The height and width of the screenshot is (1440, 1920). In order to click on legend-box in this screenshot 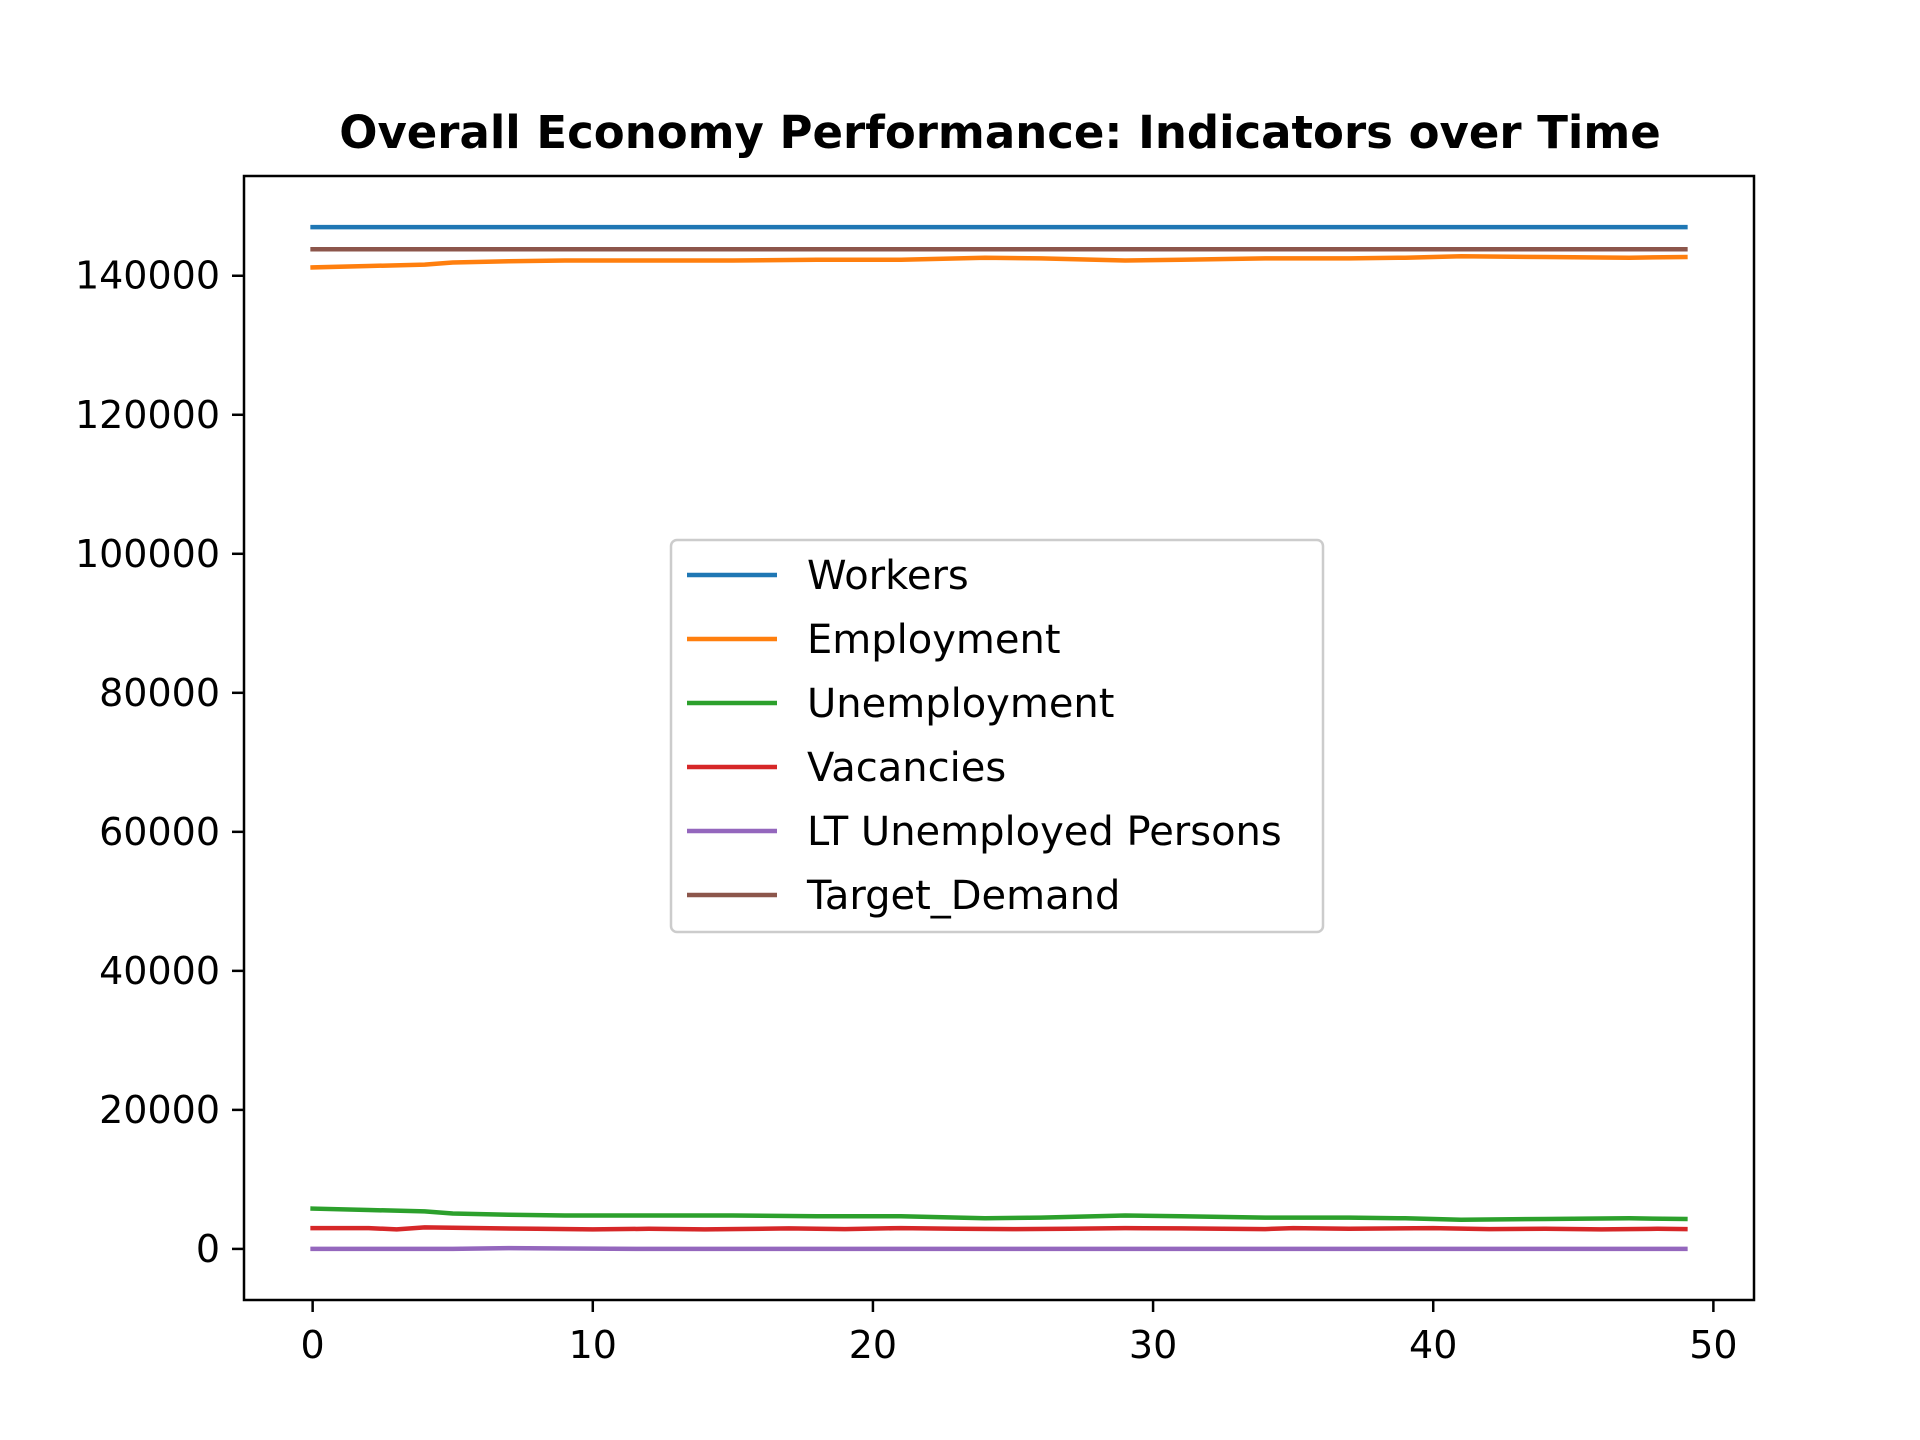, I will do `click(997, 736)`.